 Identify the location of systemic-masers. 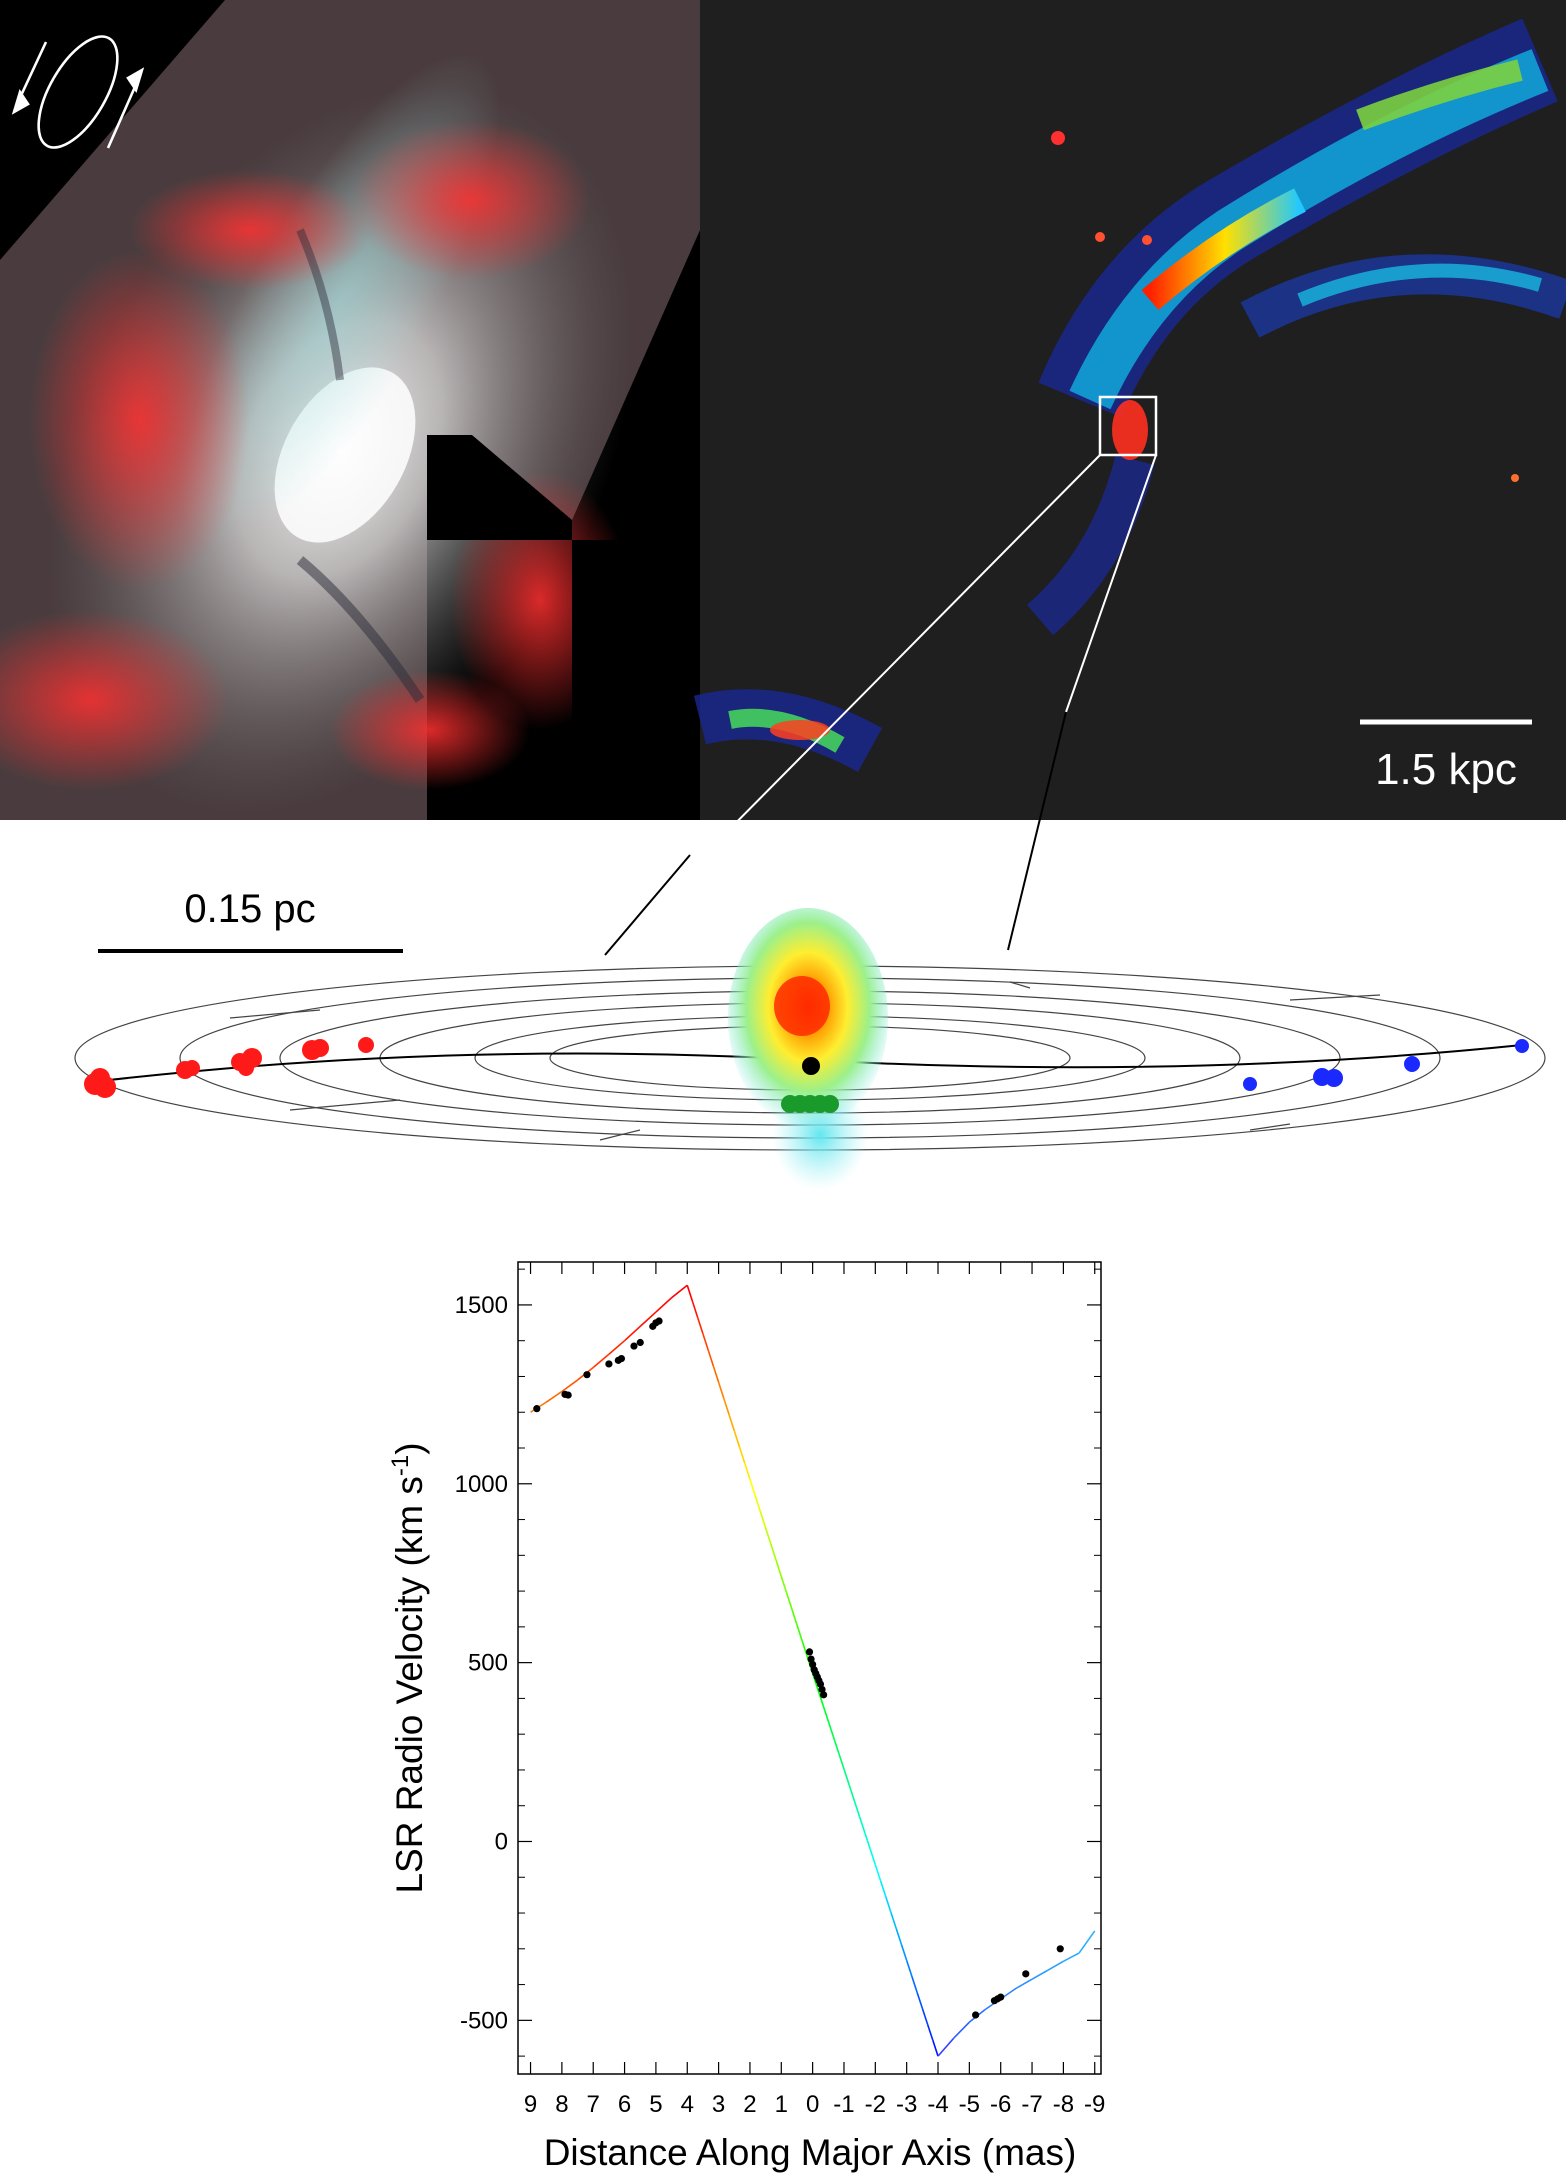
(810, 1104).